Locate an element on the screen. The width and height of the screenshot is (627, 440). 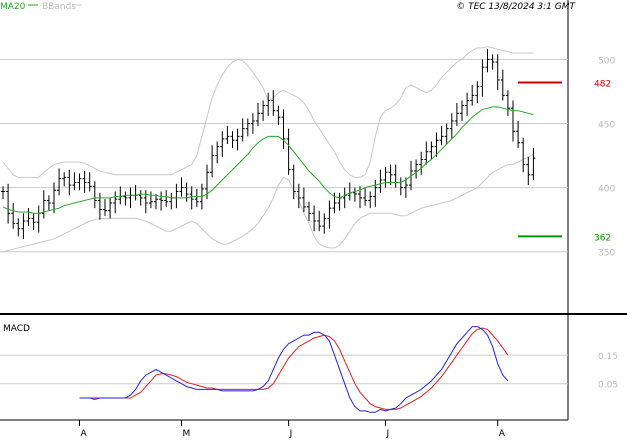
price-y-tick-label: 450 is located at coordinates (606, 126).